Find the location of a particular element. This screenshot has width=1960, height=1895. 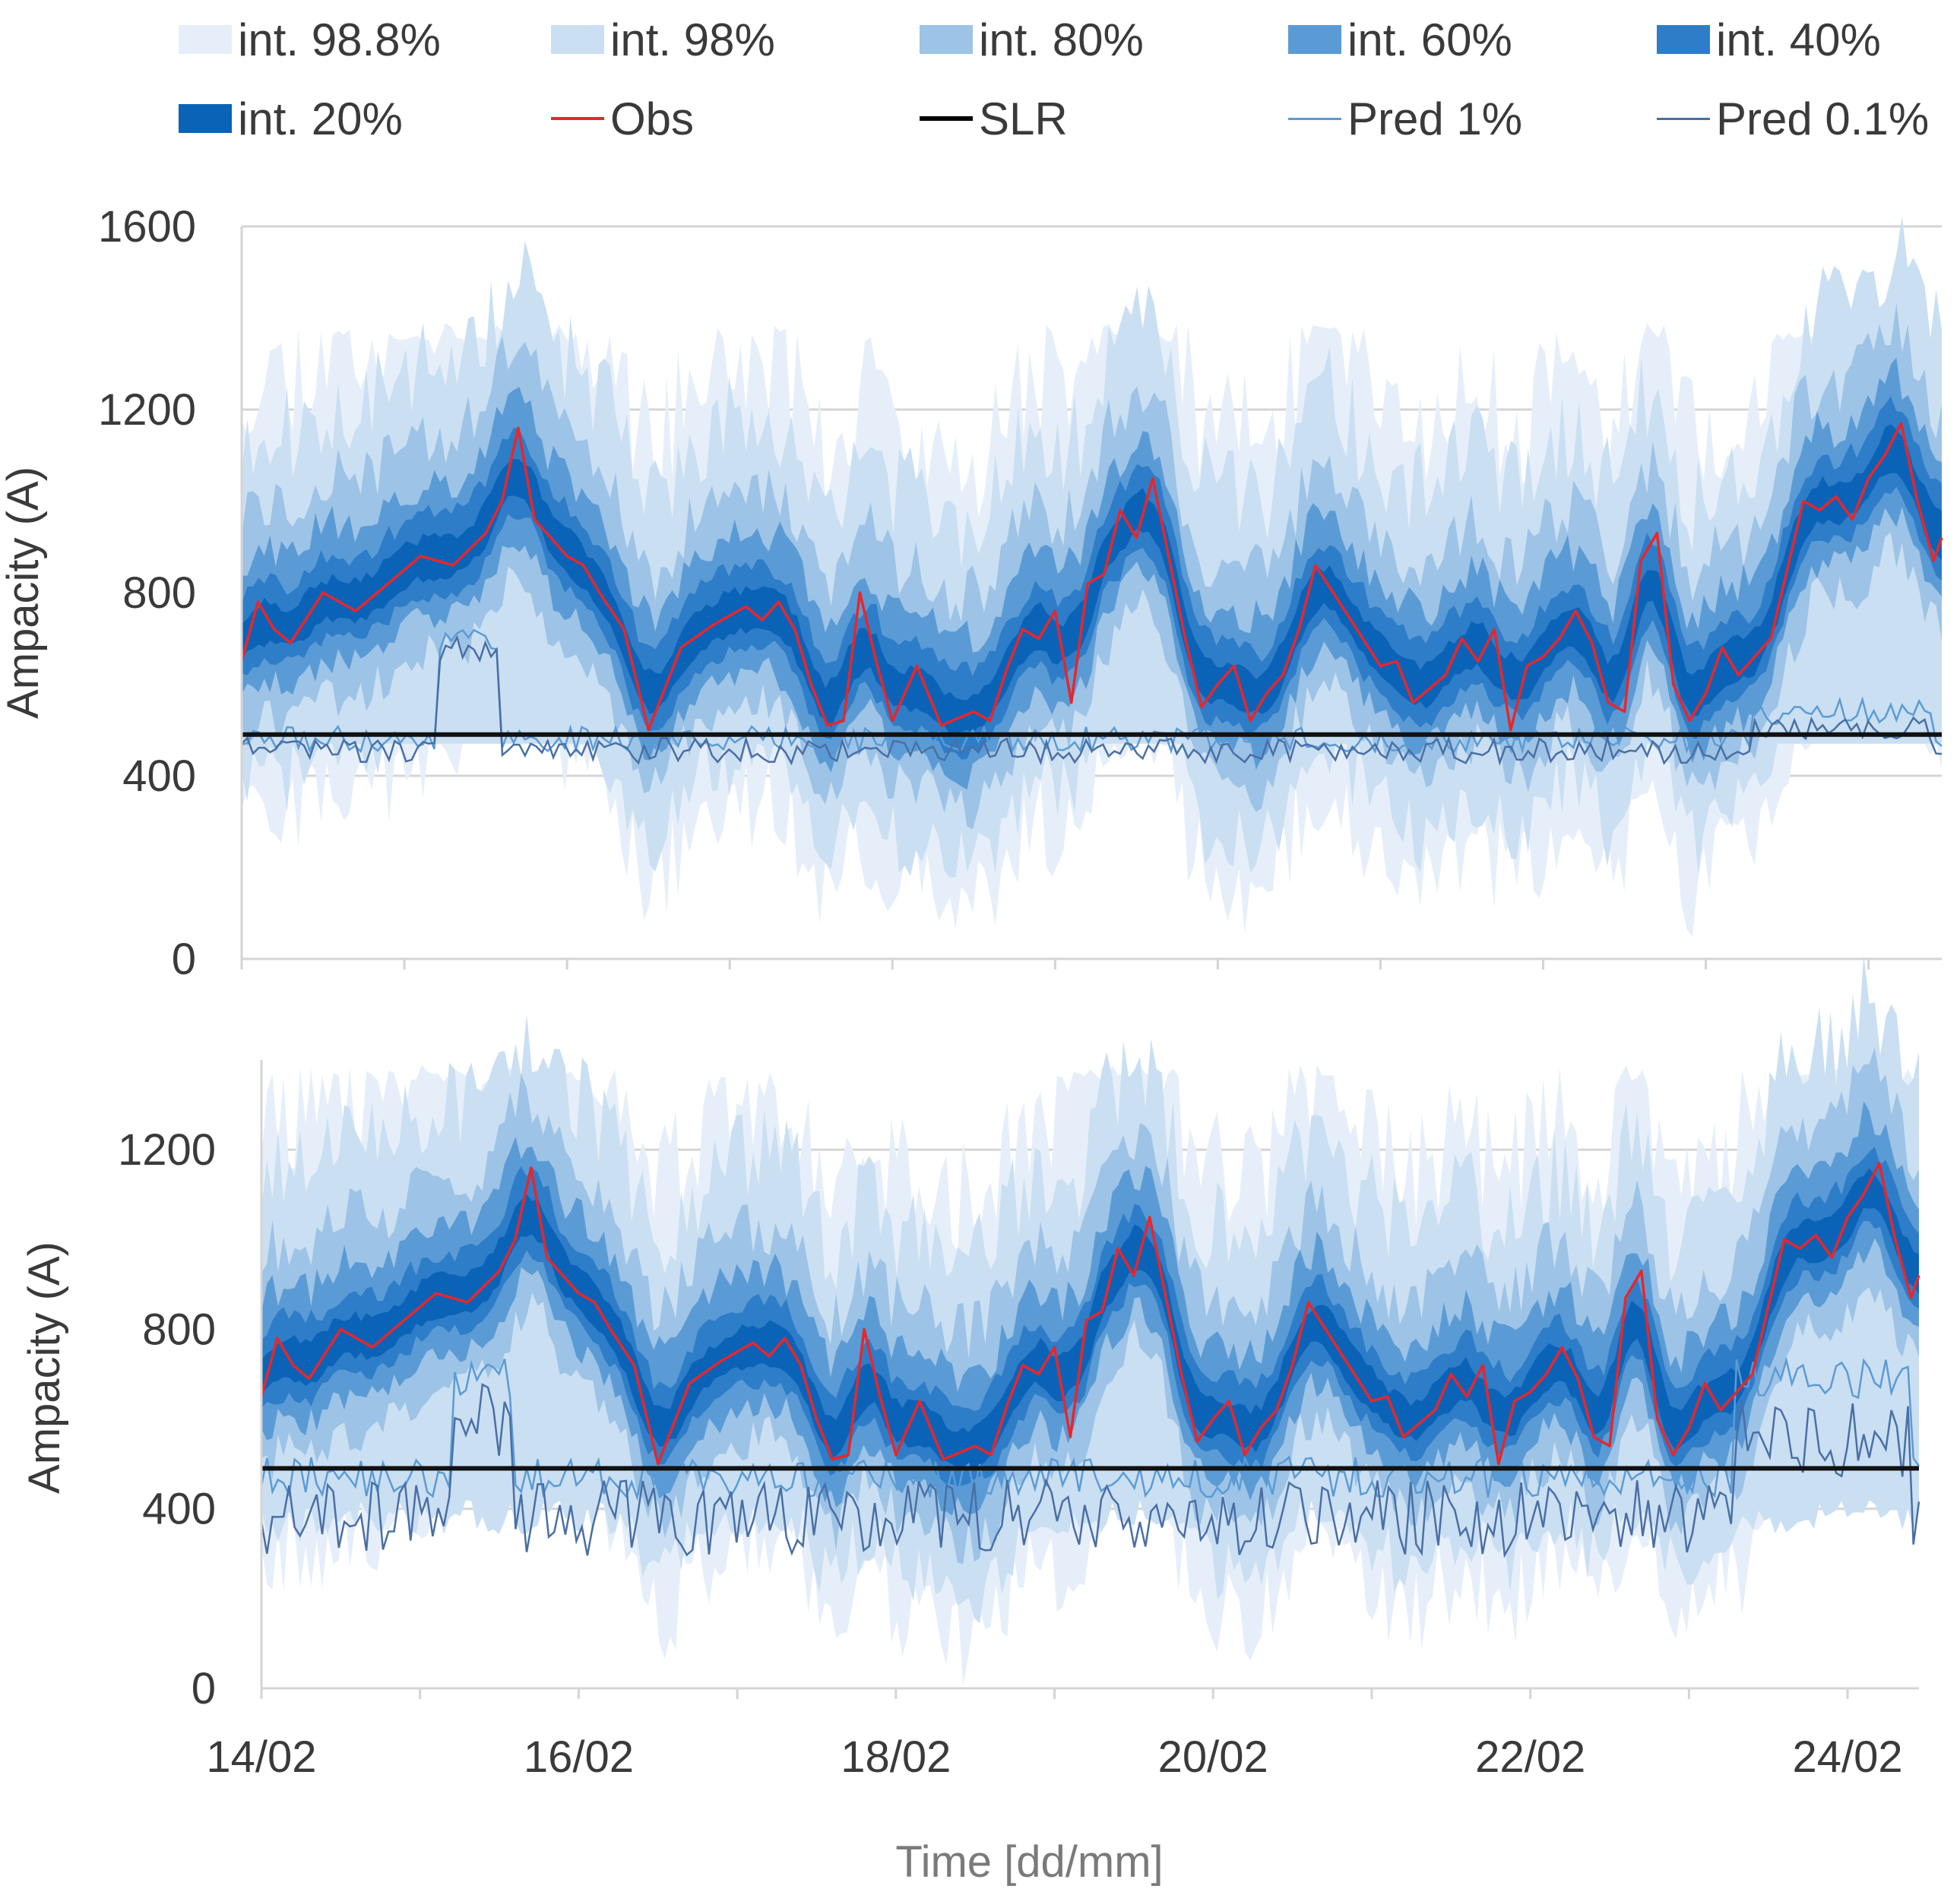

legend-item: int. 80% is located at coordinates (1032, 39).